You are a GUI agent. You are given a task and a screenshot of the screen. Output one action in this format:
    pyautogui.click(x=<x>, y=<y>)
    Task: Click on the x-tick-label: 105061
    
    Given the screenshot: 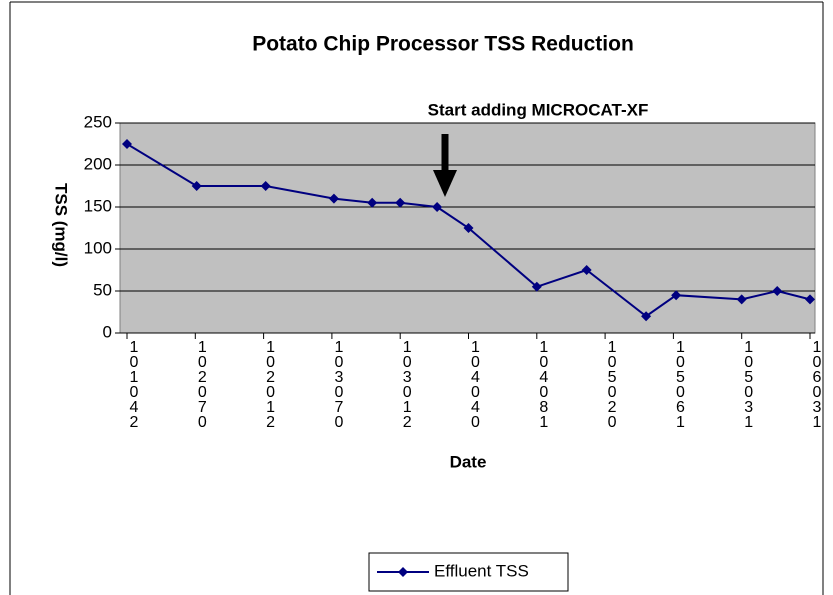 What is the action you would take?
    pyautogui.click(x=680, y=385)
    